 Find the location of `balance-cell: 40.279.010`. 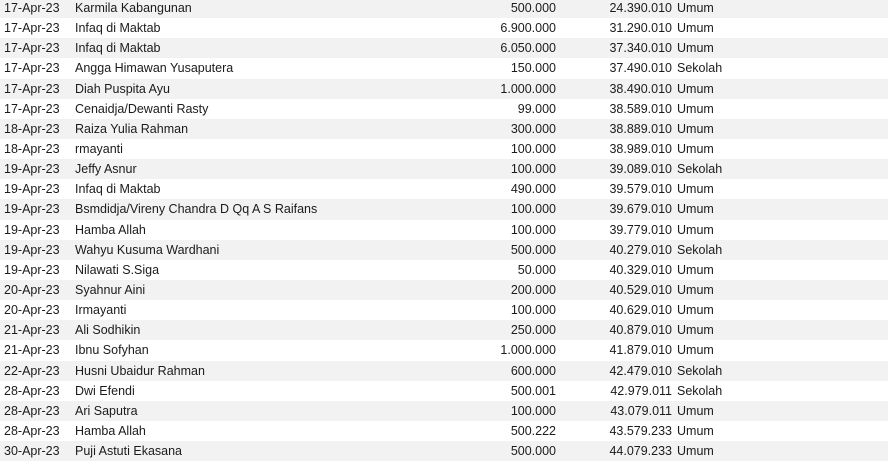

balance-cell: 40.279.010 is located at coordinates (640, 249).